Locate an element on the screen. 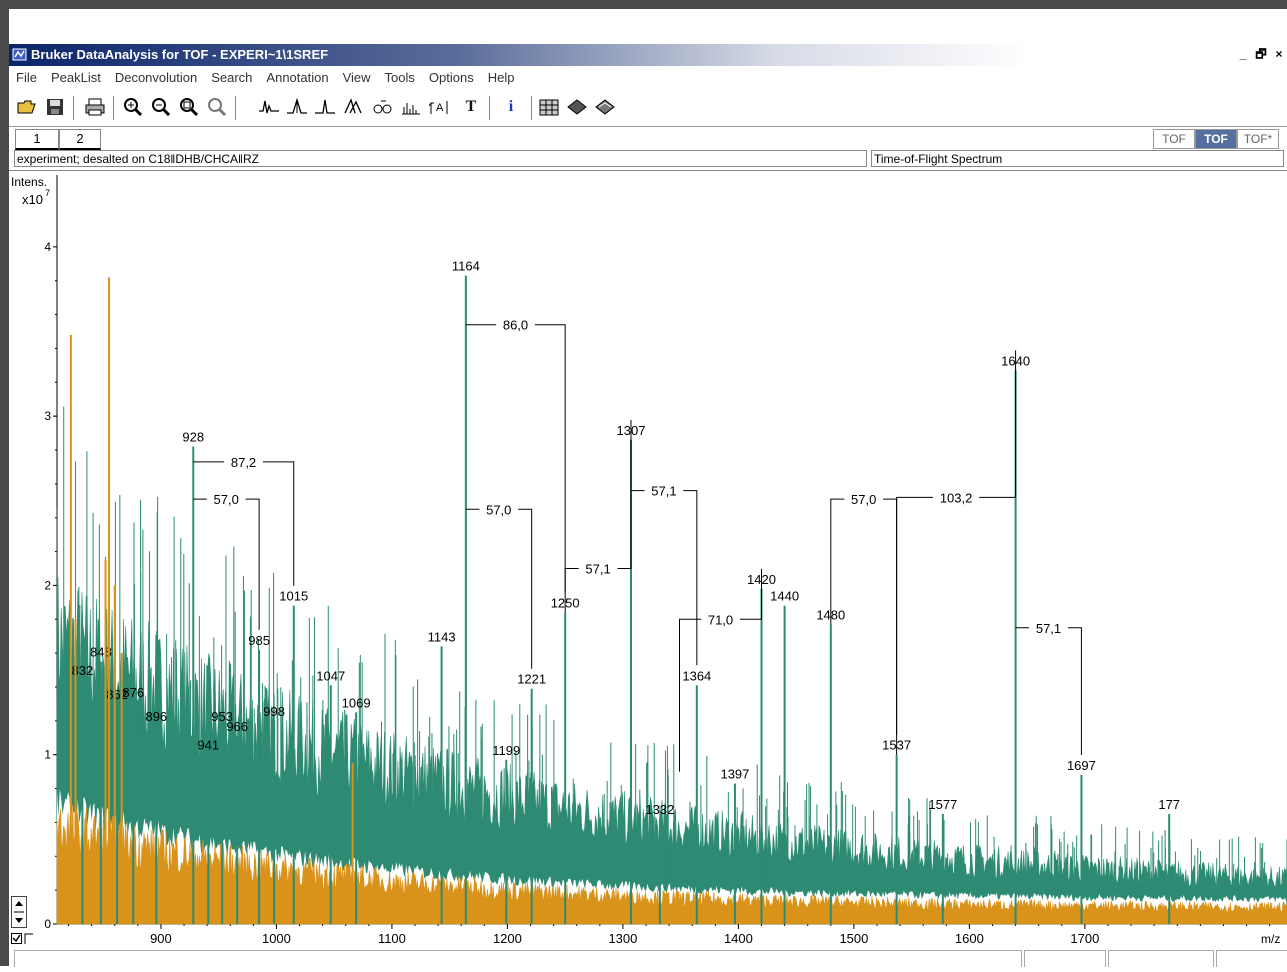 The width and height of the screenshot is (1287, 972). experiment-description: experiment; desalted on C18‖DHB/CHCA‖RZ is located at coordinates (440, 158).